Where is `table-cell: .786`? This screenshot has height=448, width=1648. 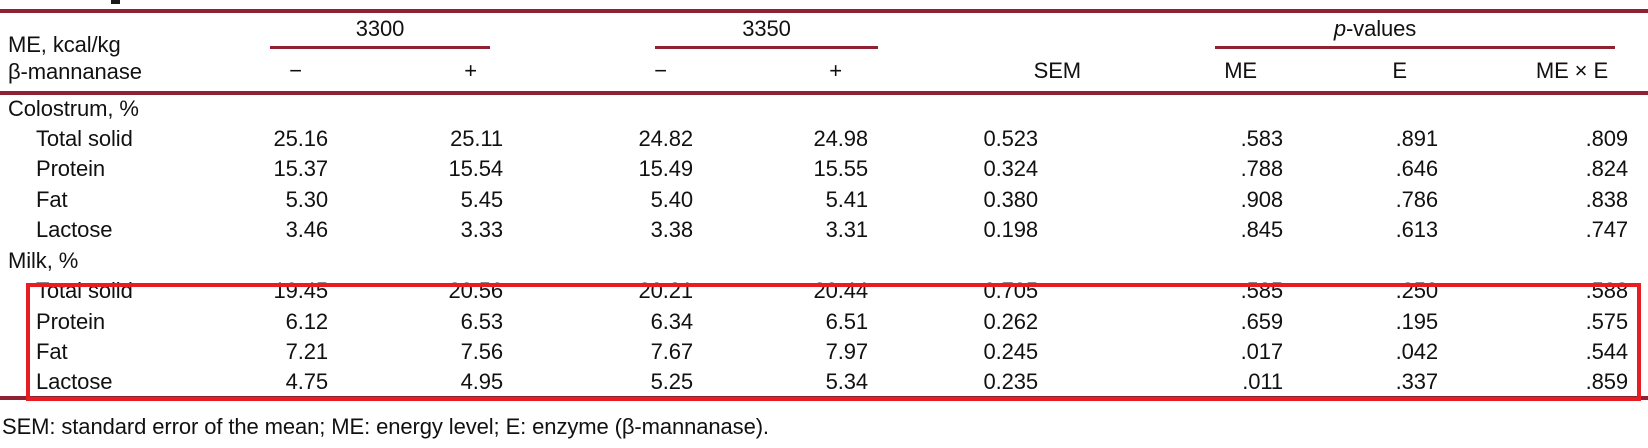
table-cell: .786 is located at coordinates (1417, 199).